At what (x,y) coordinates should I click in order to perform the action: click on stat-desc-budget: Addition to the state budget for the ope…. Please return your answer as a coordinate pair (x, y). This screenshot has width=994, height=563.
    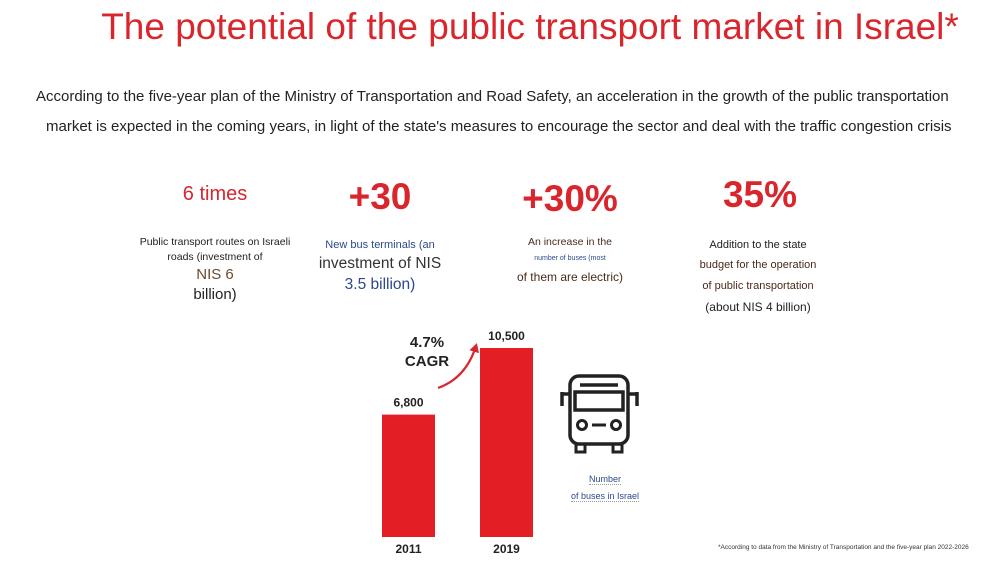
    Looking at the image, I should click on (758, 276).